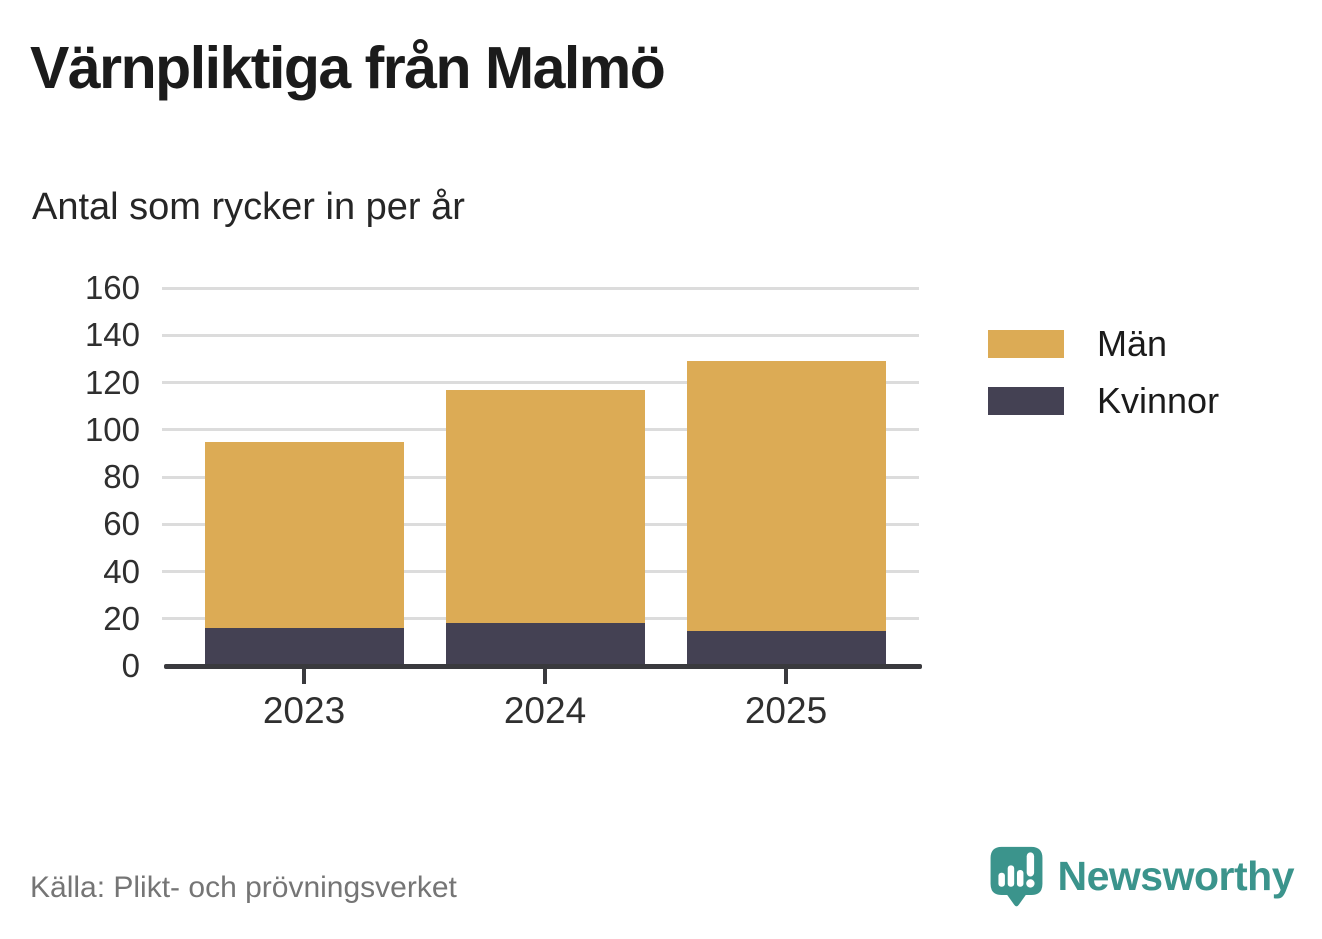  I want to click on bar-2024-man-segment, so click(545, 506).